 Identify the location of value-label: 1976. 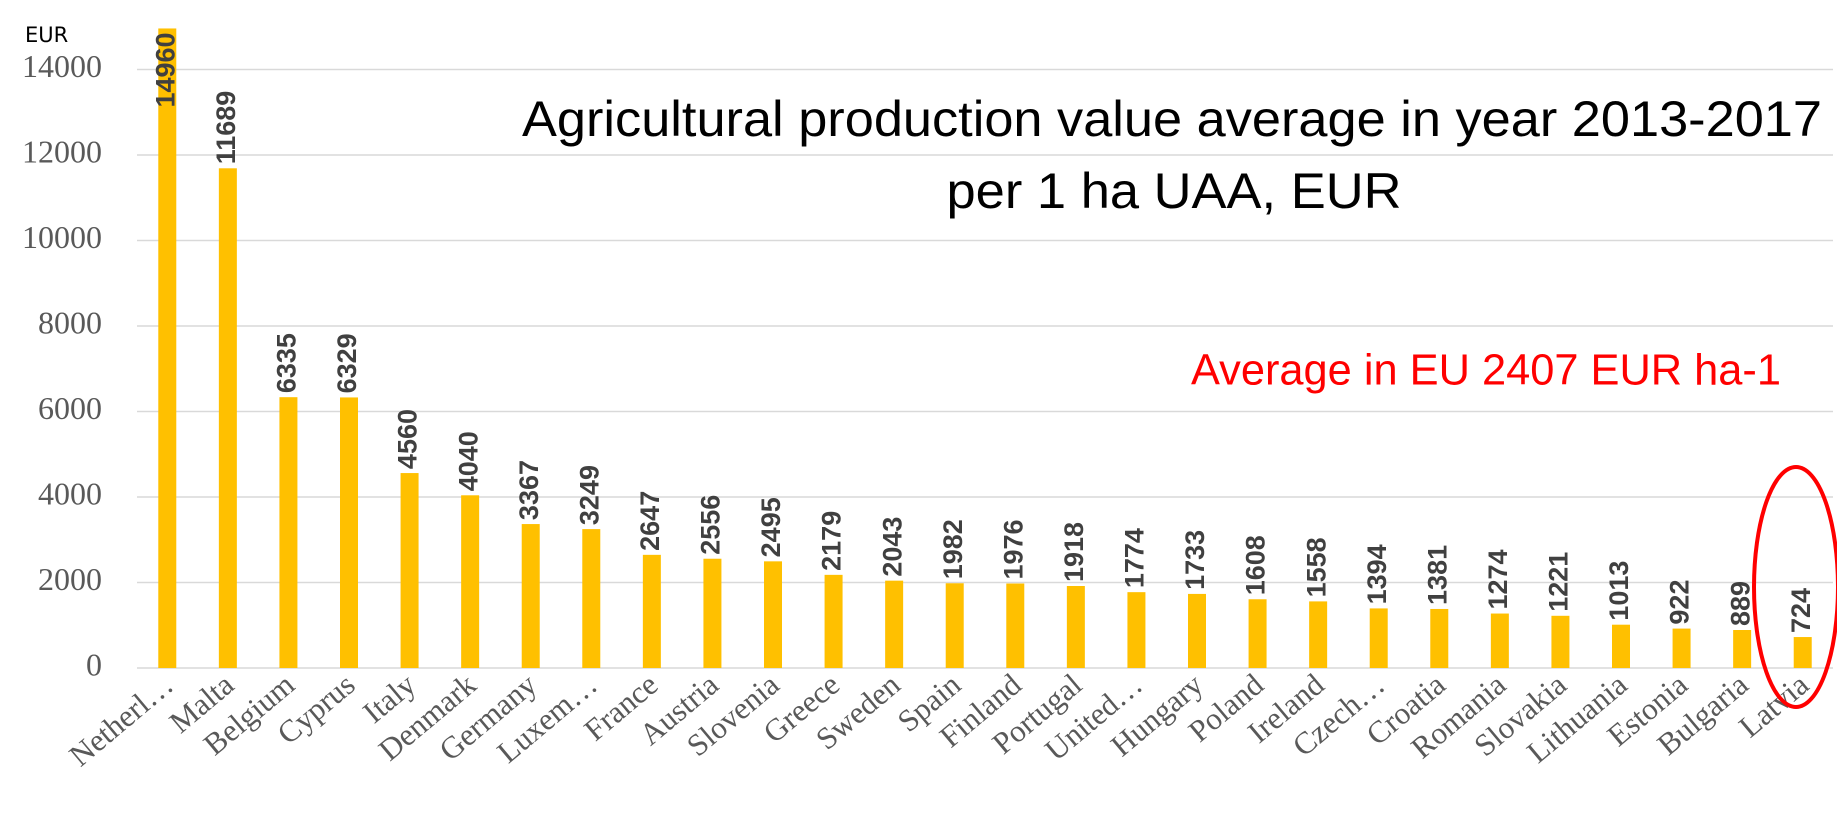
(1013, 549).